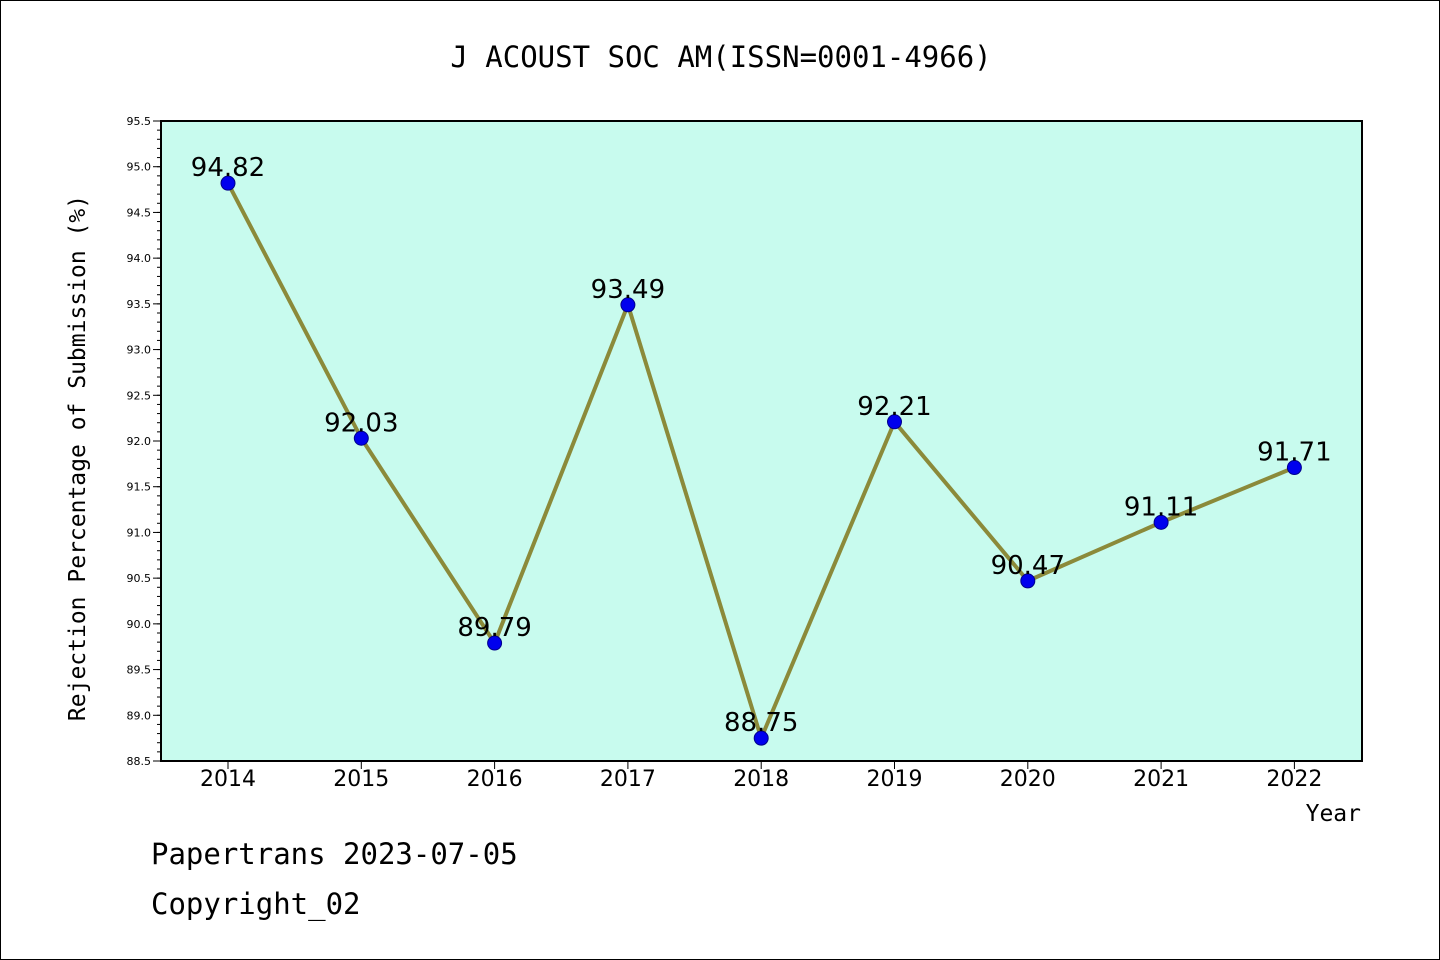  Describe the element at coordinates (228, 168) in the screenshot. I see `data-label: 94.82` at that location.